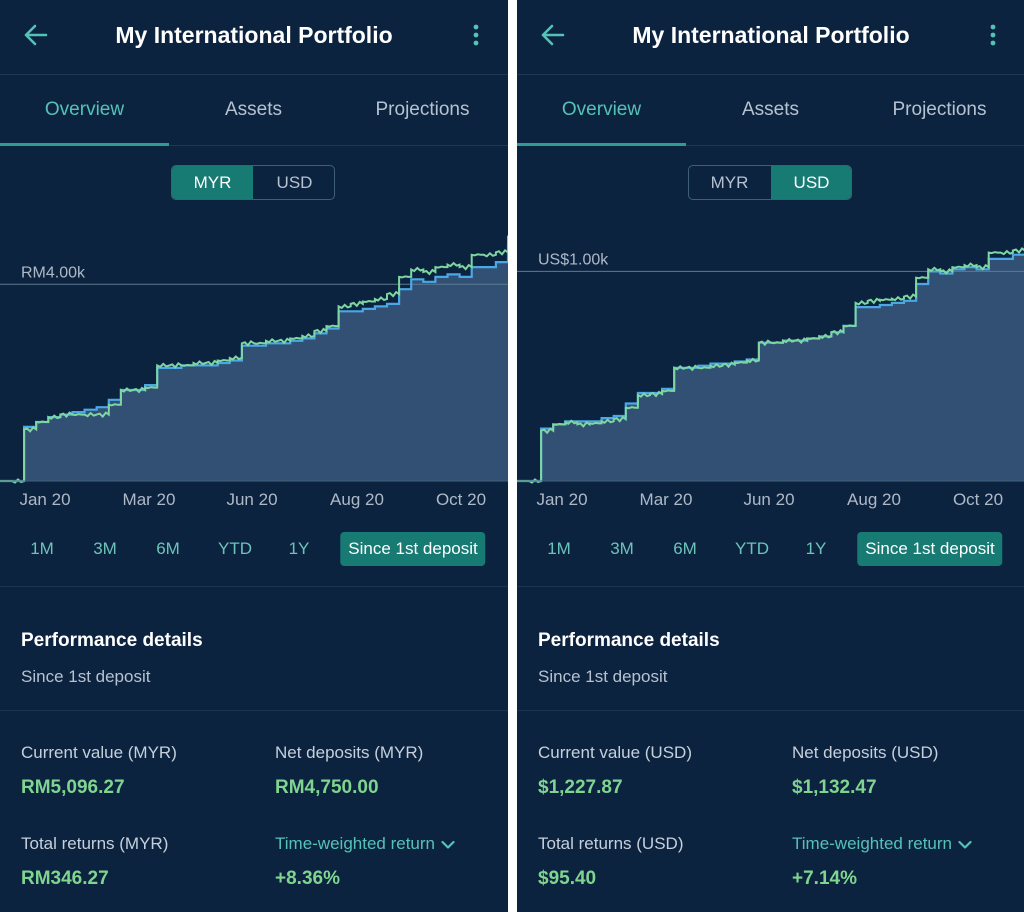 This screenshot has height=912, width=1024. I want to click on series-line-deposits, so click(254, 363).